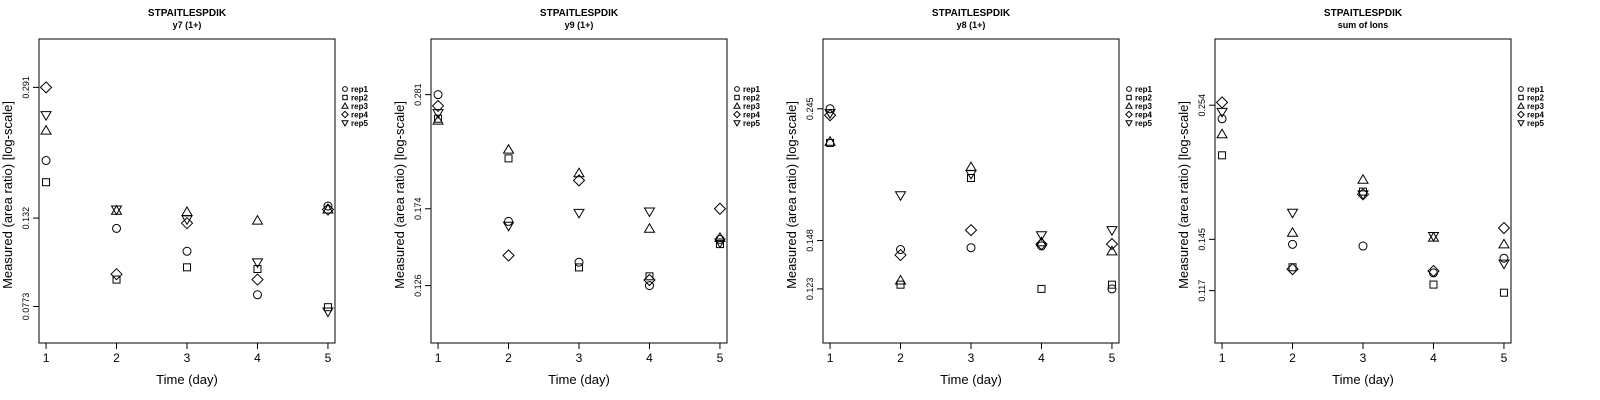 The height and width of the screenshot is (400, 1600). What do you see at coordinates (359, 98) in the screenshot?
I see `legend-entry: rep2` at bounding box center [359, 98].